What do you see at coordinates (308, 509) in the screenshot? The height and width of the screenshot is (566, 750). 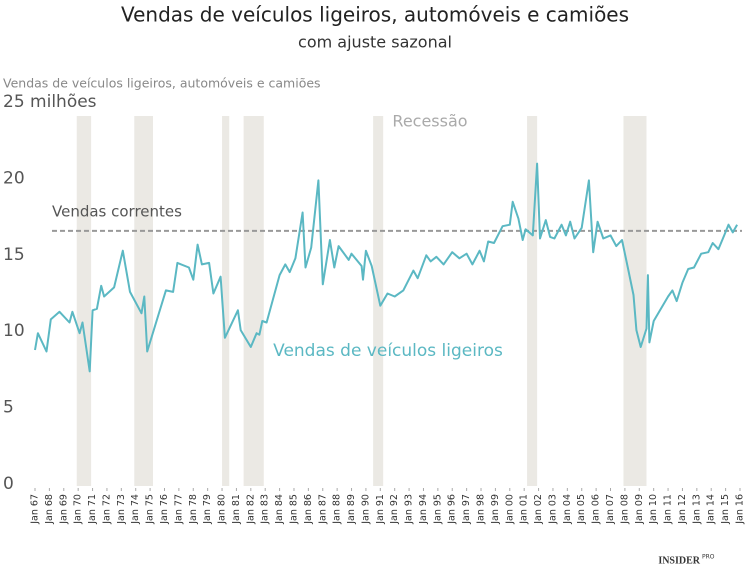 I see `x-tick-label: Jan 86` at bounding box center [308, 509].